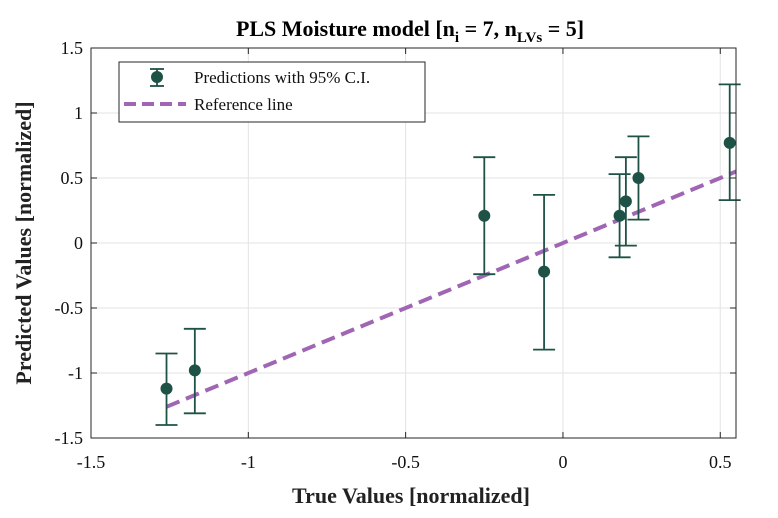 This screenshot has height=518, width=778. I want to click on y-tick-label: 0, so click(78, 243).